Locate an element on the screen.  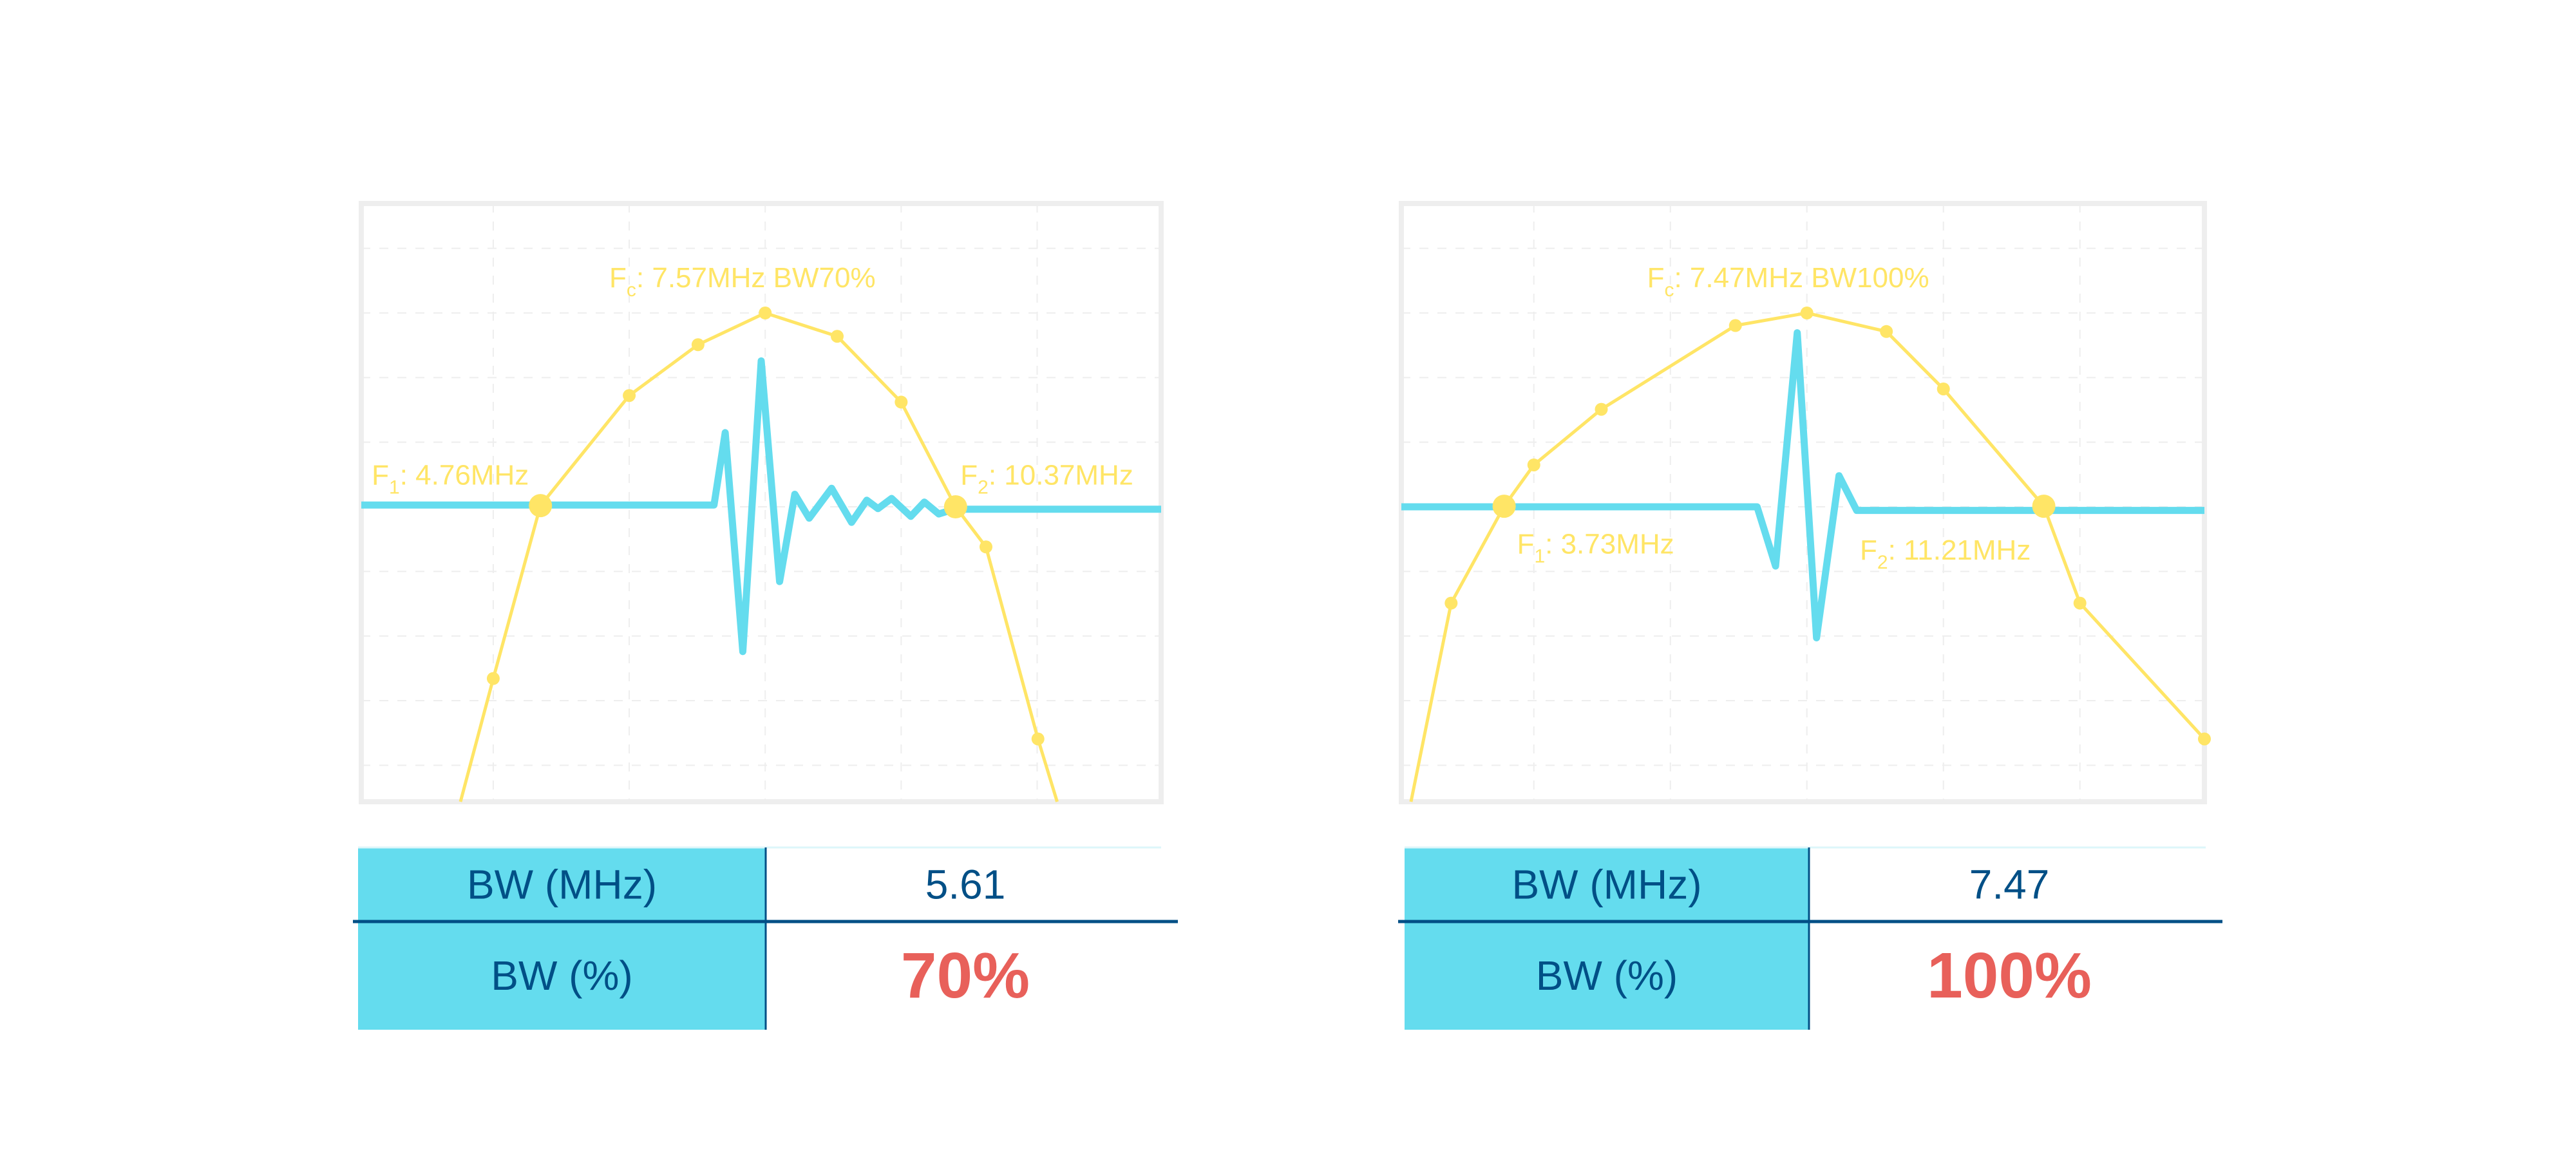
bandwidth-table-2: BW (MHz) 7.47 BW (%) 100% is located at coordinates (1810, 938).